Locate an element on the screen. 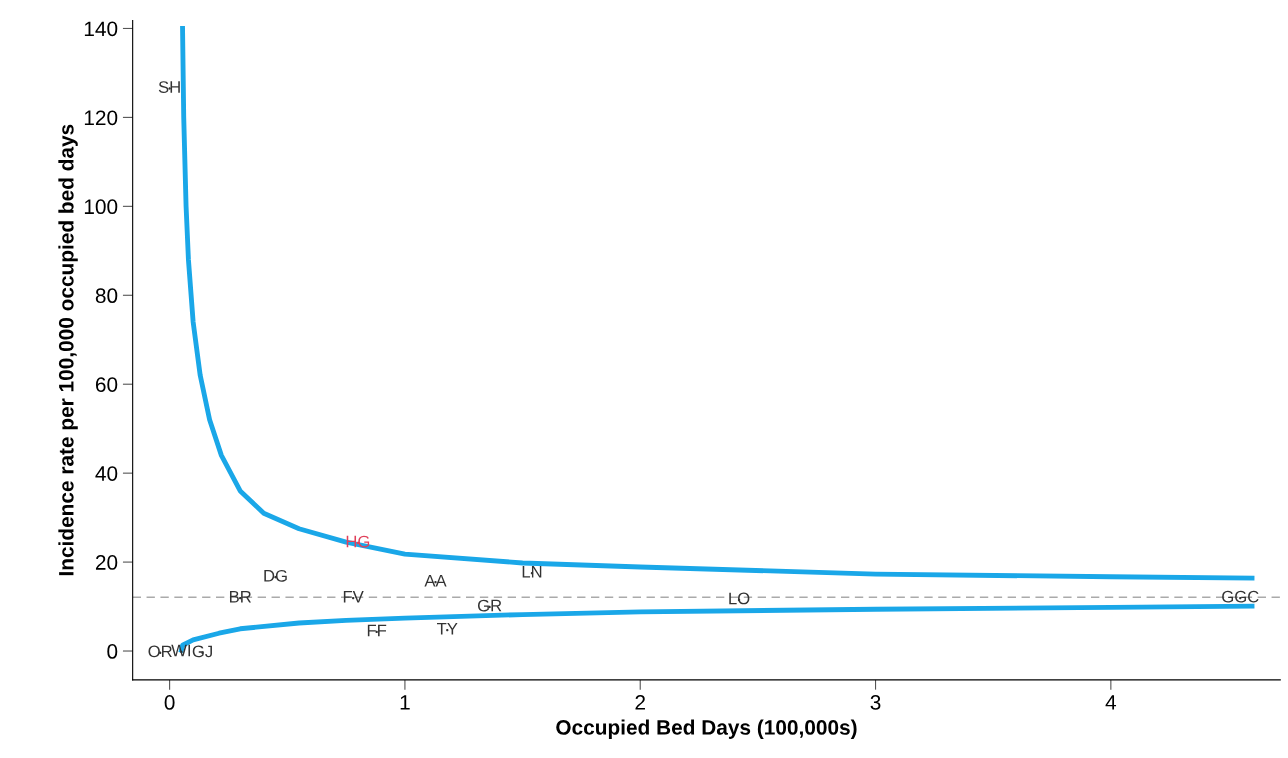 The height and width of the screenshot is (758, 1288). y-tick-label: 40 is located at coordinates (106, 473).